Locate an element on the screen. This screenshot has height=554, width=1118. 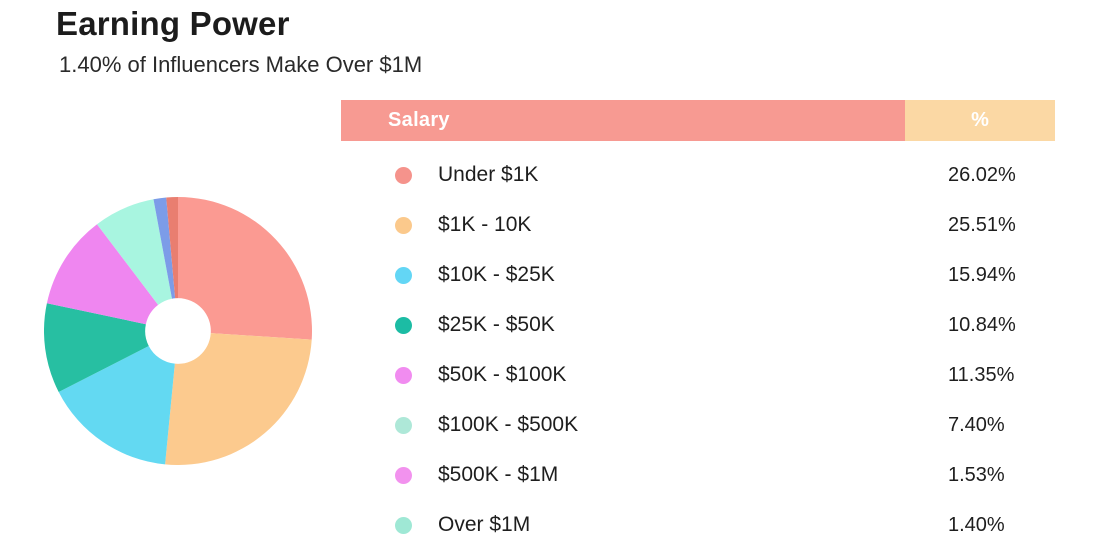
salary-range-label: $50K - $100K is located at coordinates (502, 374).